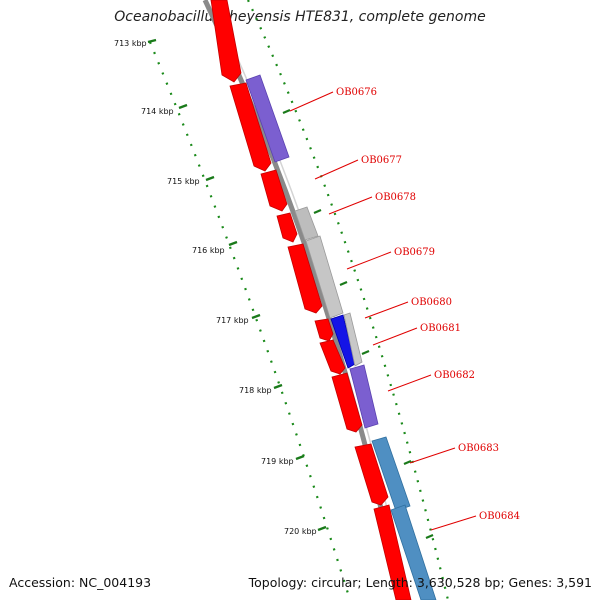  I want to click on tick-label-717: 717 kbp, so click(232, 320).